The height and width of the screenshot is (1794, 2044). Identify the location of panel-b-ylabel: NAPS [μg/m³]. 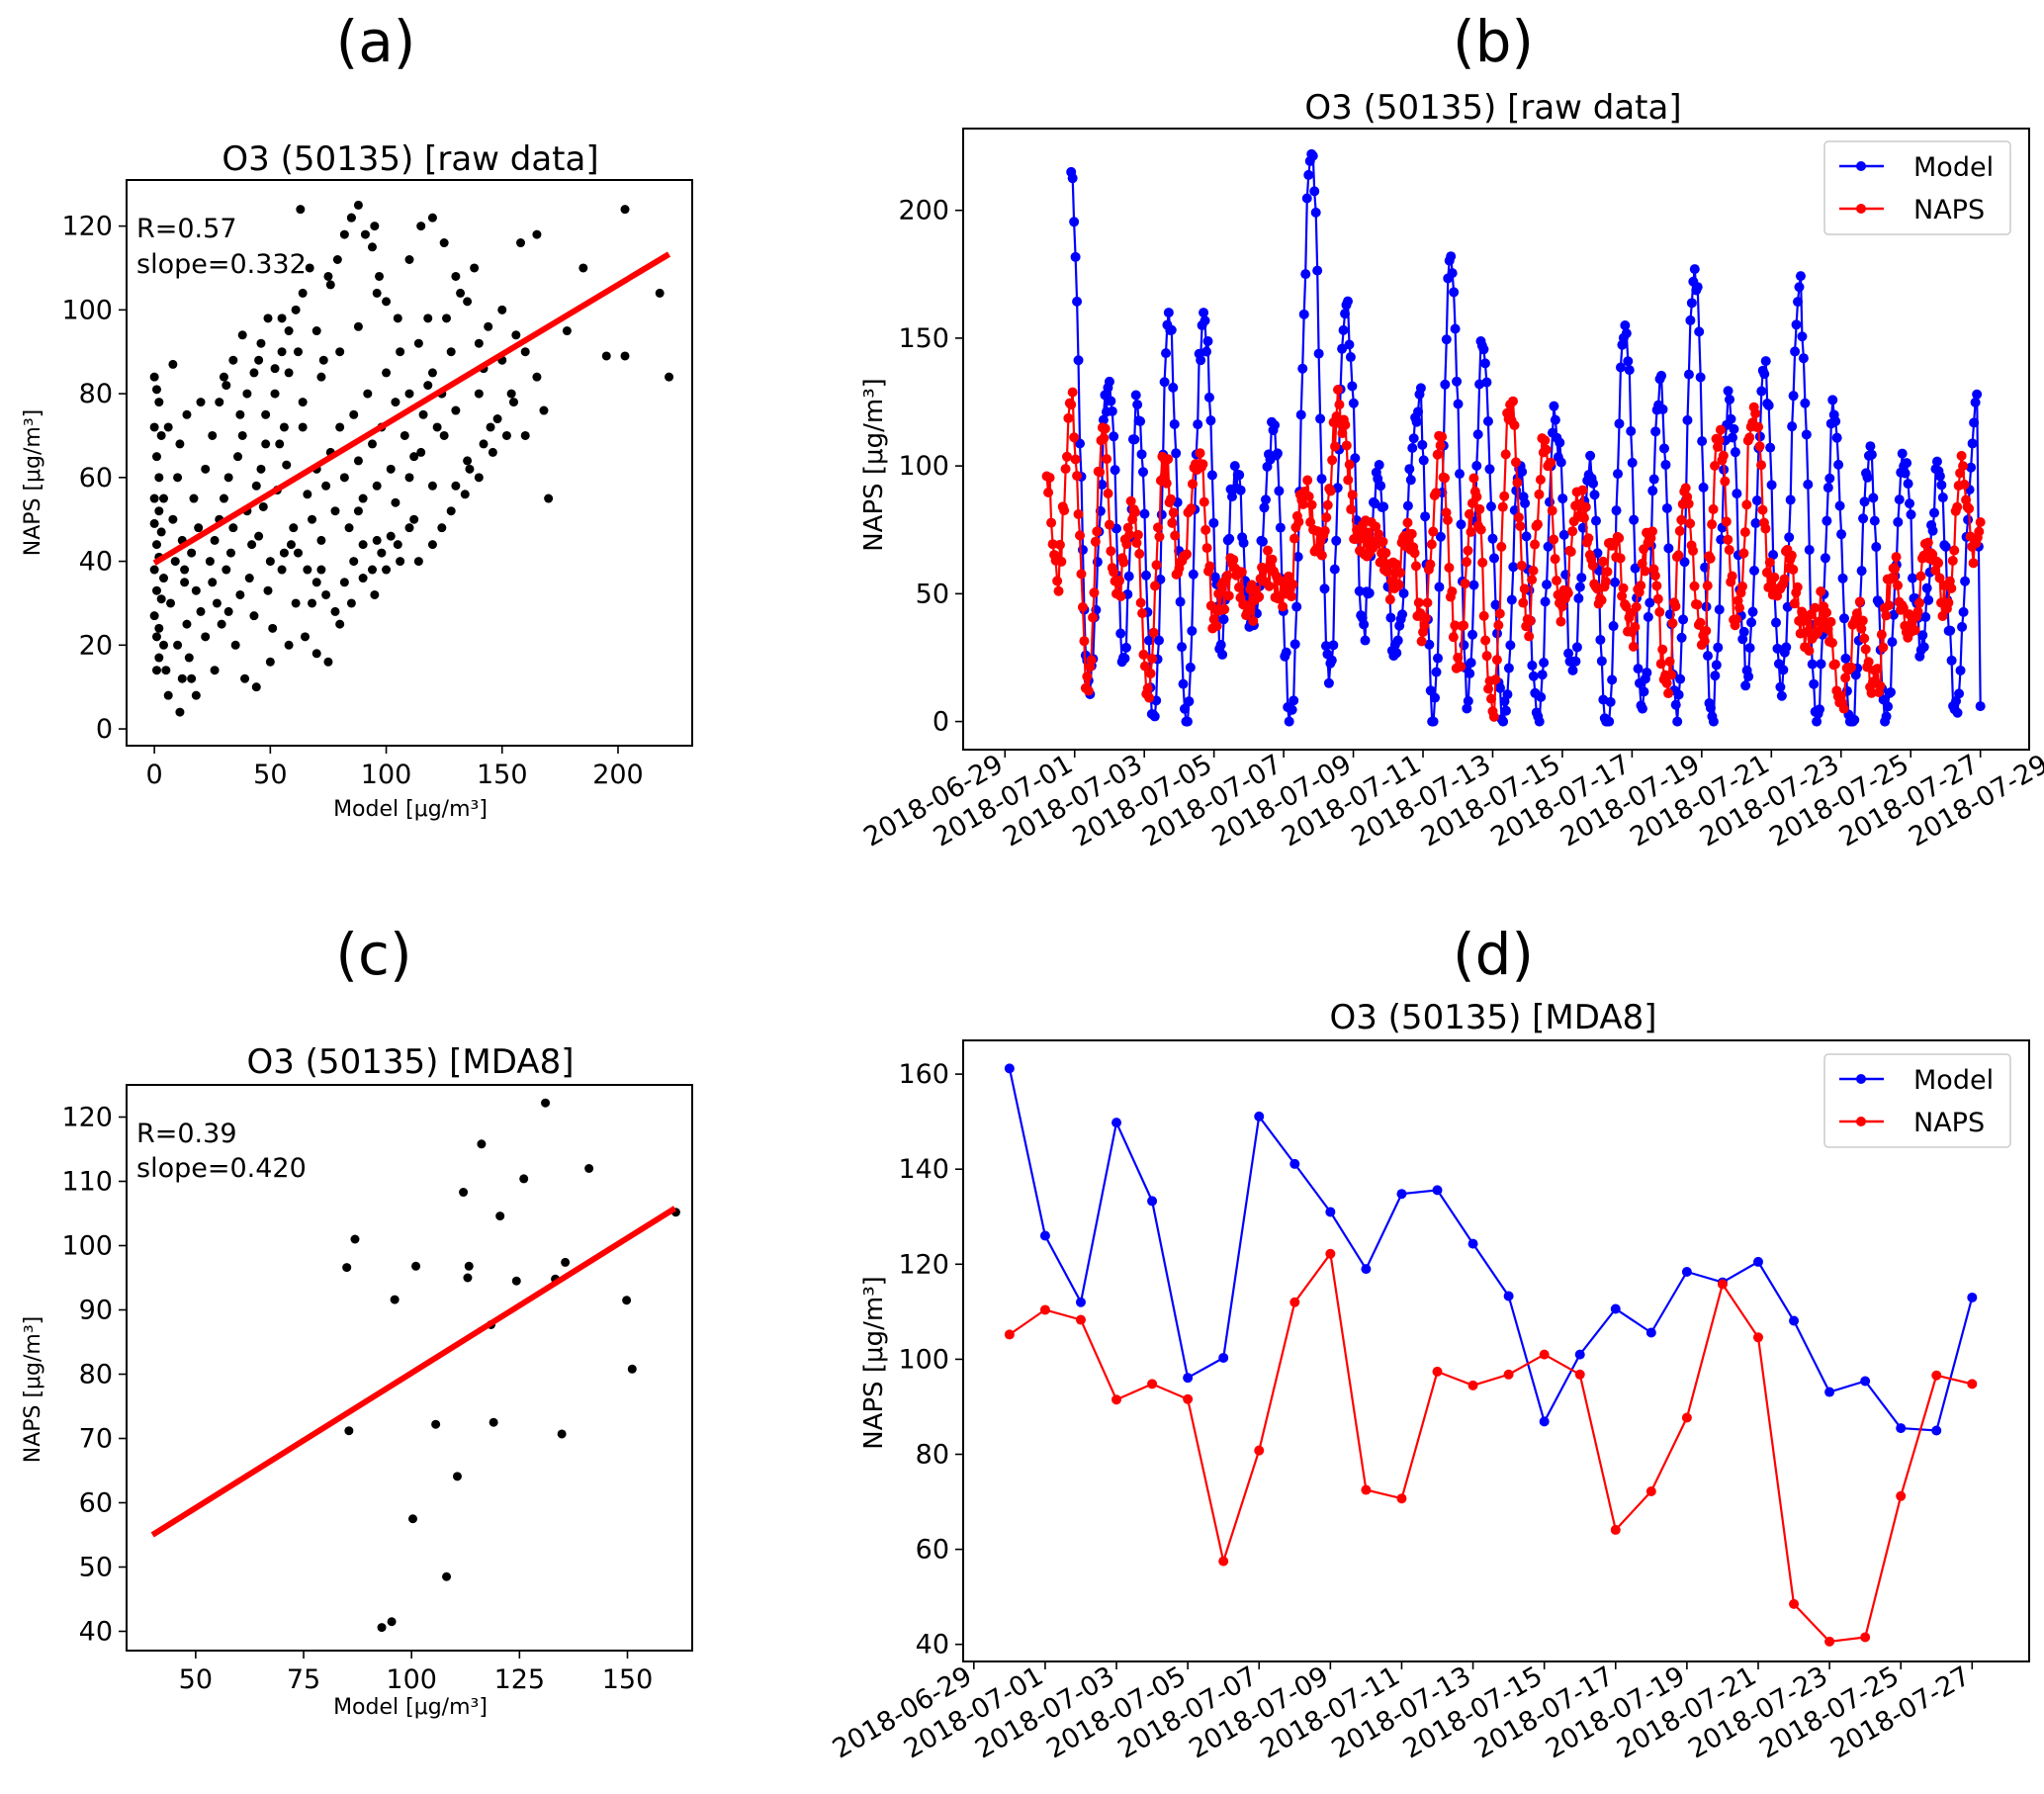
(874, 465).